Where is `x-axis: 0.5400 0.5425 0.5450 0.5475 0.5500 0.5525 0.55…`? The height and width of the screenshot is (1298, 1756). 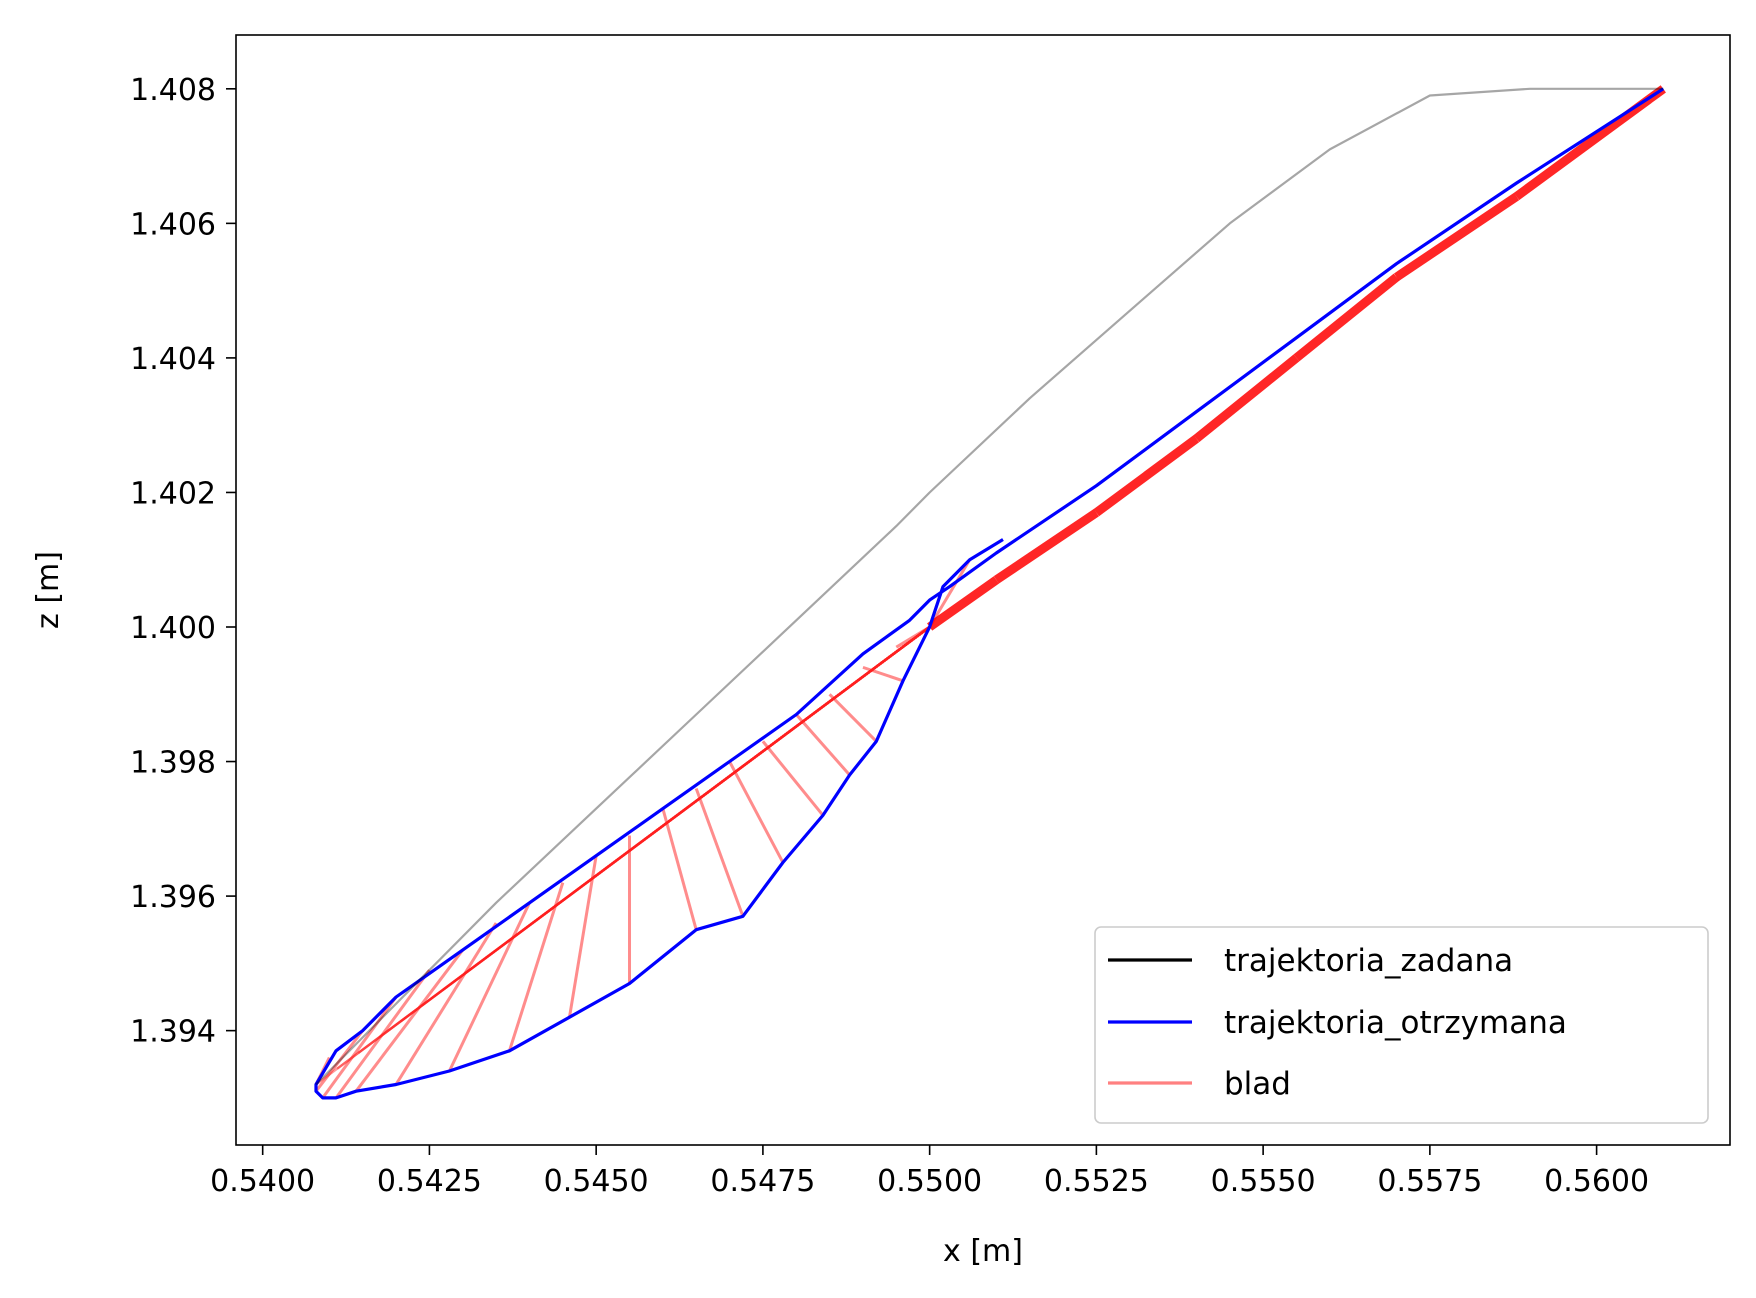
x-axis: 0.5400 0.5425 0.5450 0.5475 0.5500 0.5525 0.55… is located at coordinates (929, 1172).